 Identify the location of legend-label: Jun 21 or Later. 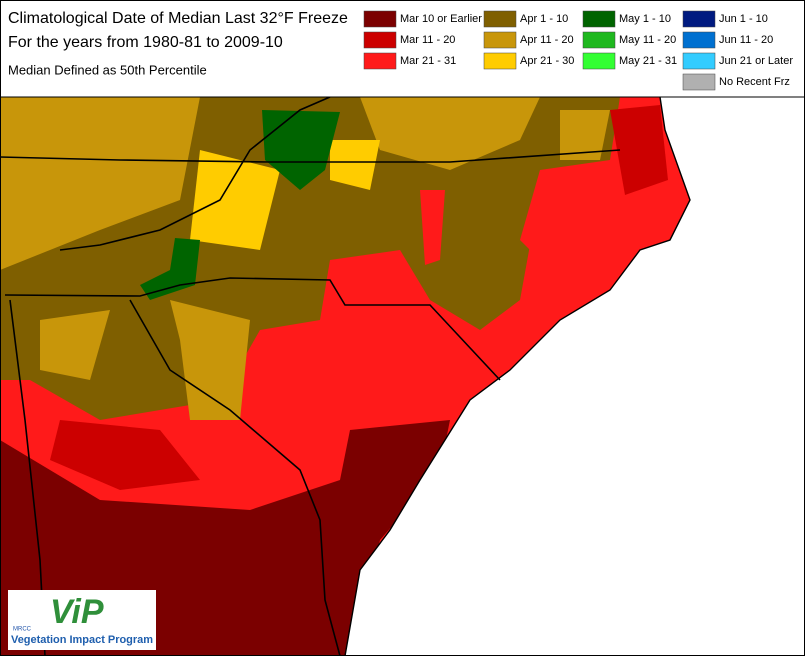
(756, 61).